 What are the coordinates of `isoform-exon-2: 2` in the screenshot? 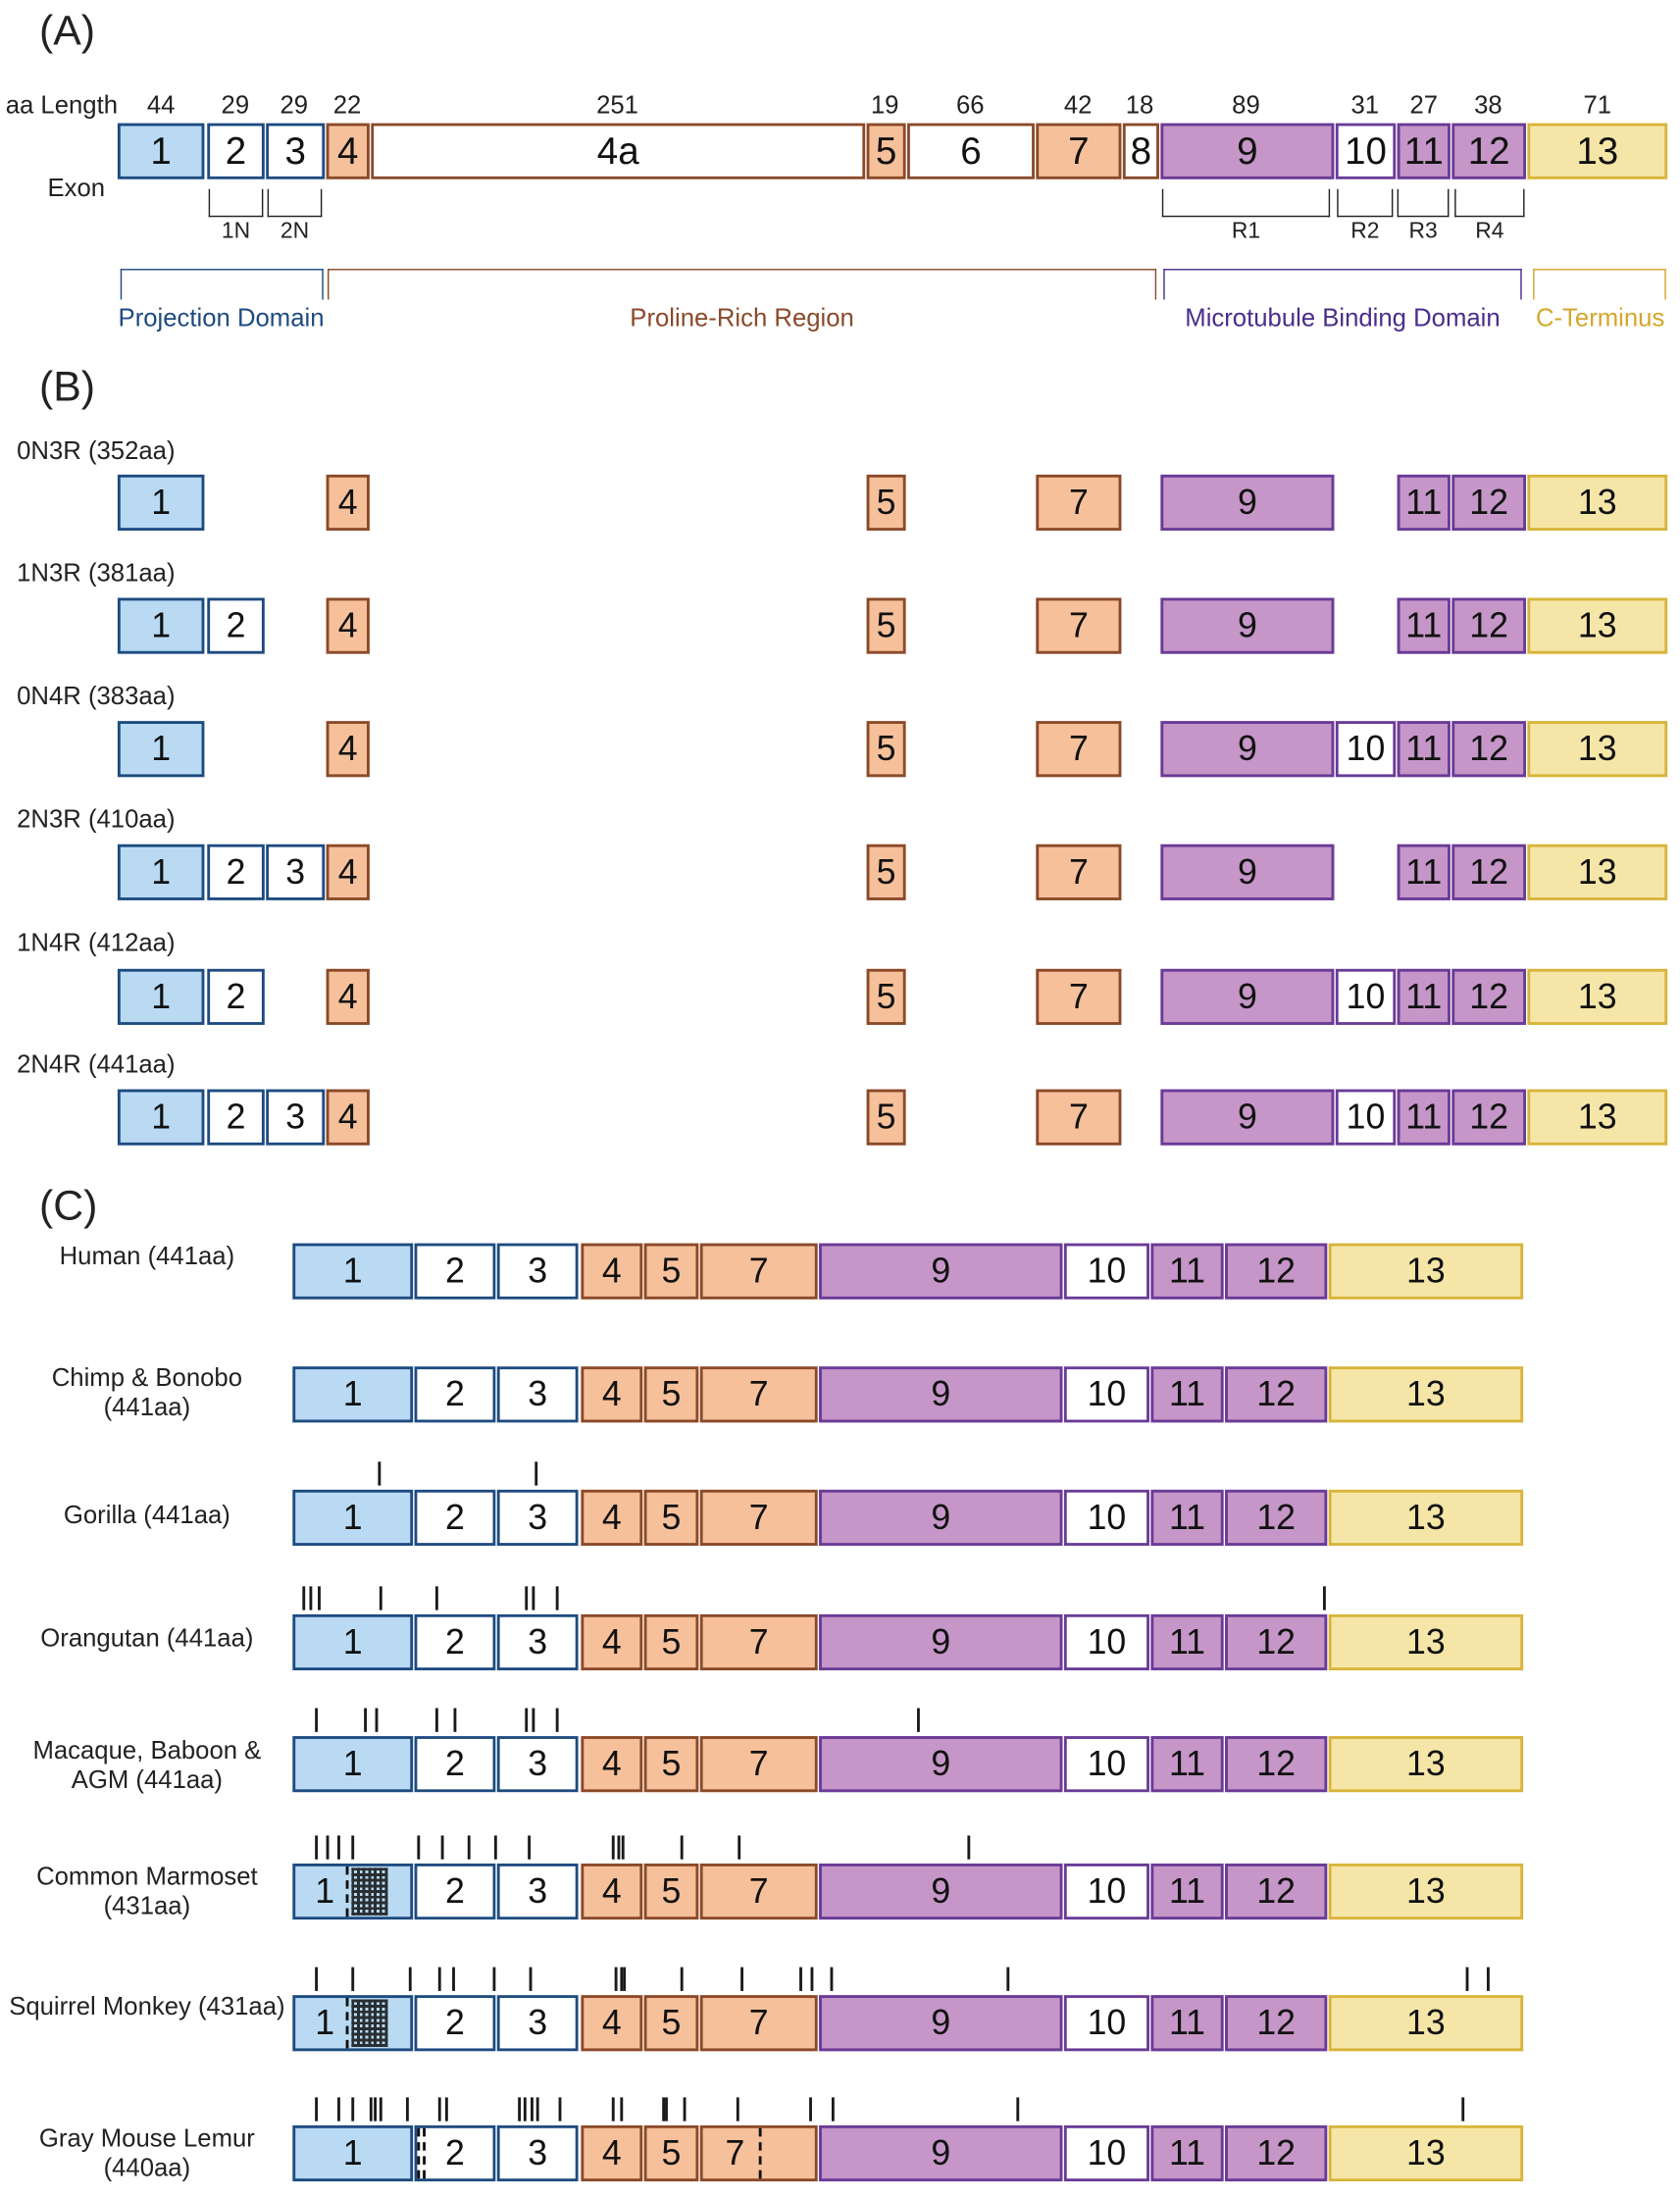 It's located at (236, 871).